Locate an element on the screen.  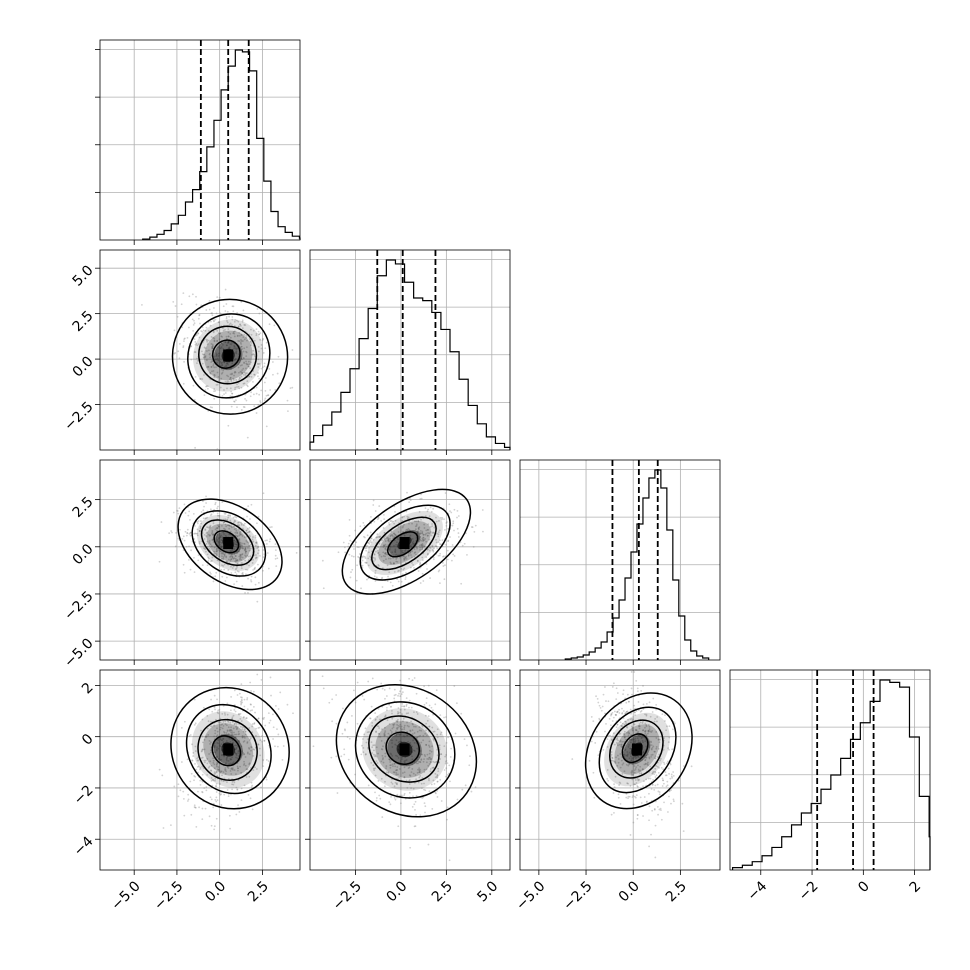
gridlines is located at coordinates (200, 560).